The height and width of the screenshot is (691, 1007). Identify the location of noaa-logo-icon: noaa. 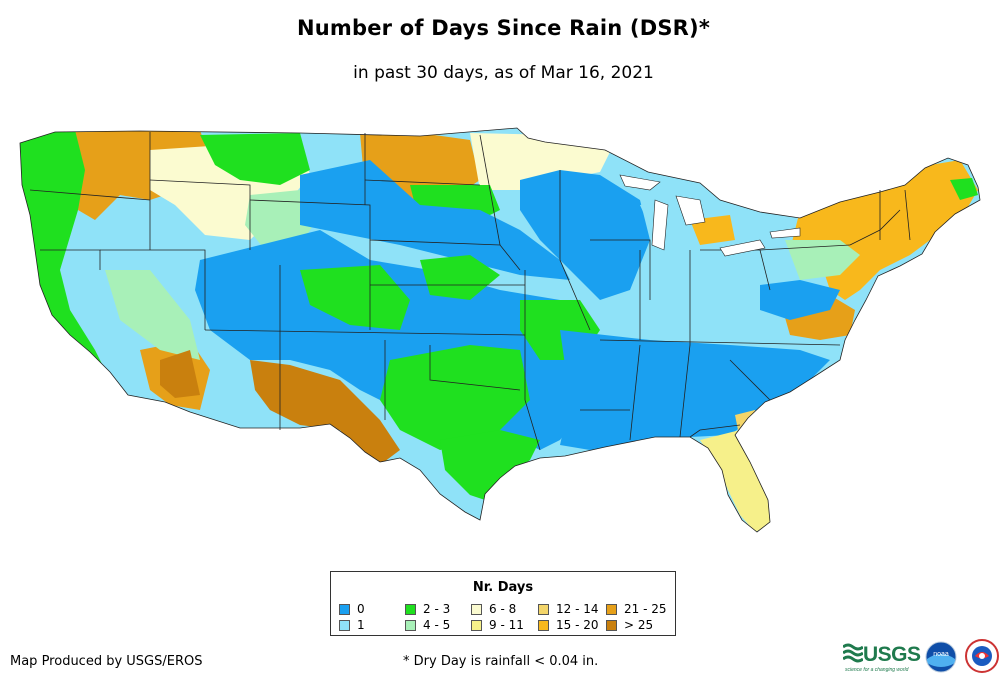
(941, 657).